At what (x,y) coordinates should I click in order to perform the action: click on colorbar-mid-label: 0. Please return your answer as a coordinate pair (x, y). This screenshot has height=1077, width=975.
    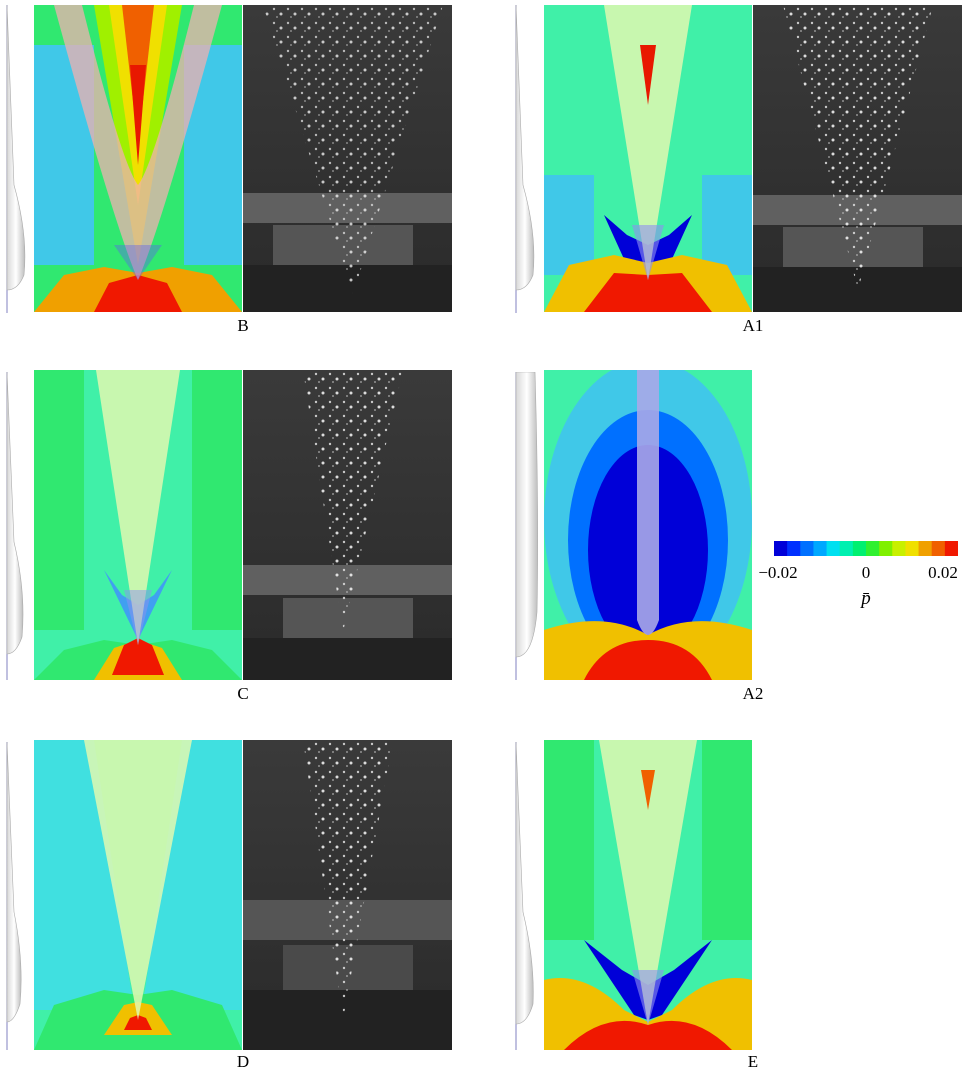
    Looking at the image, I should click on (866, 572).